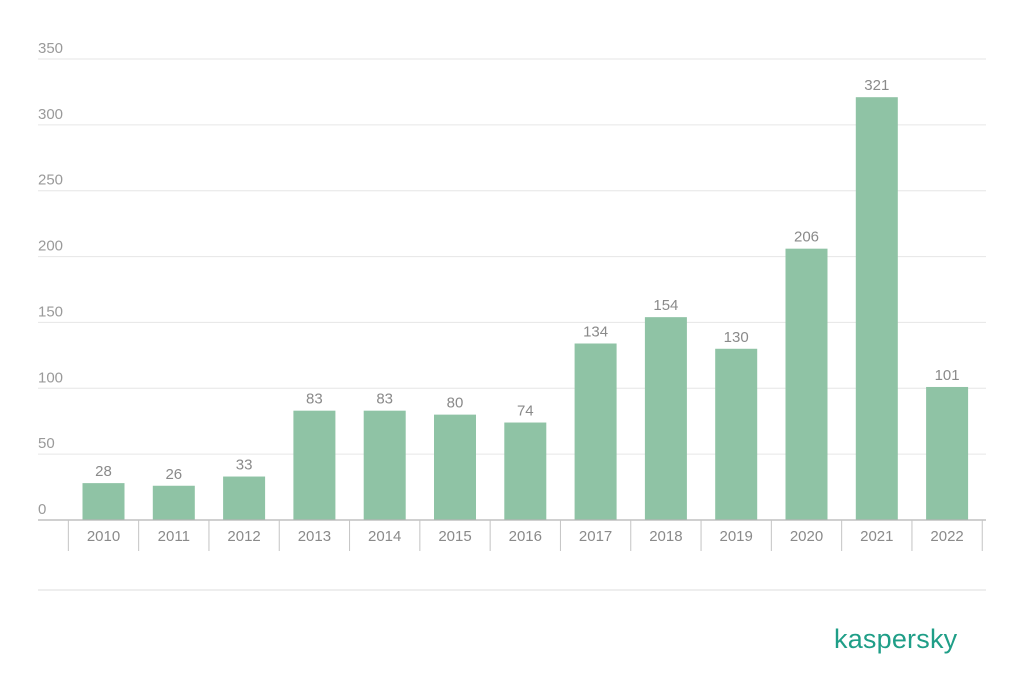 This screenshot has width=1024, height=695. Describe the element at coordinates (595, 332) in the screenshot. I see `data-label: 134` at that location.